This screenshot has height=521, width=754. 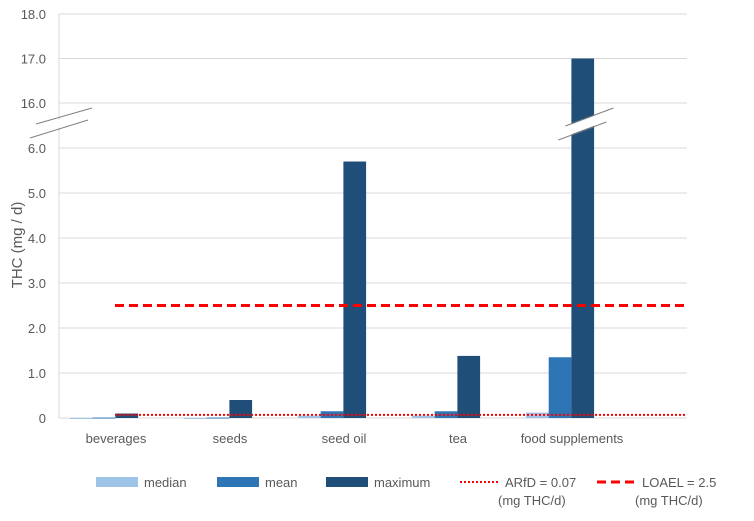 I want to click on axis-break-gap, so click(x=61, y=123).